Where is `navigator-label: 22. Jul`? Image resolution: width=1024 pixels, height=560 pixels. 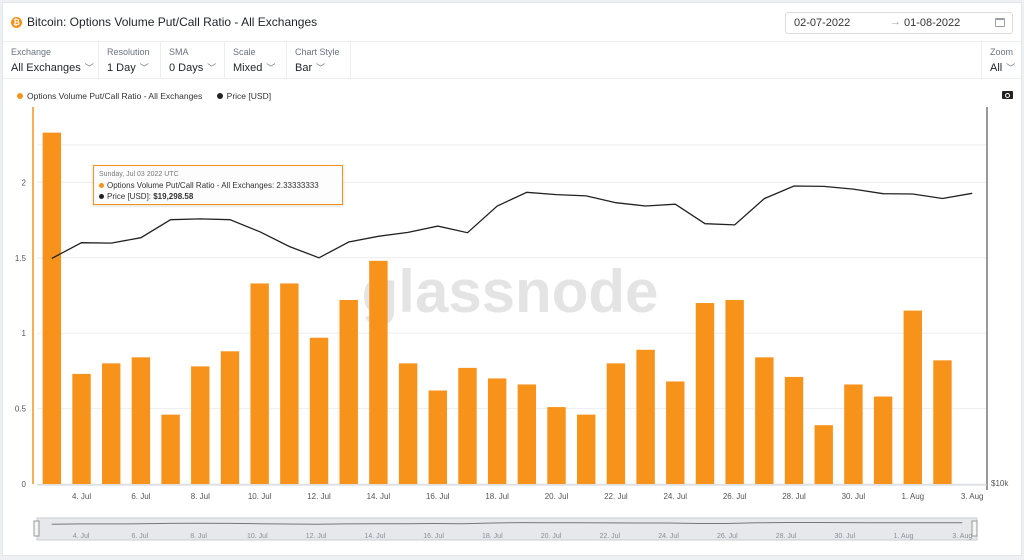
navigator-label: 22. Jul is located at coordinates (610, 536).